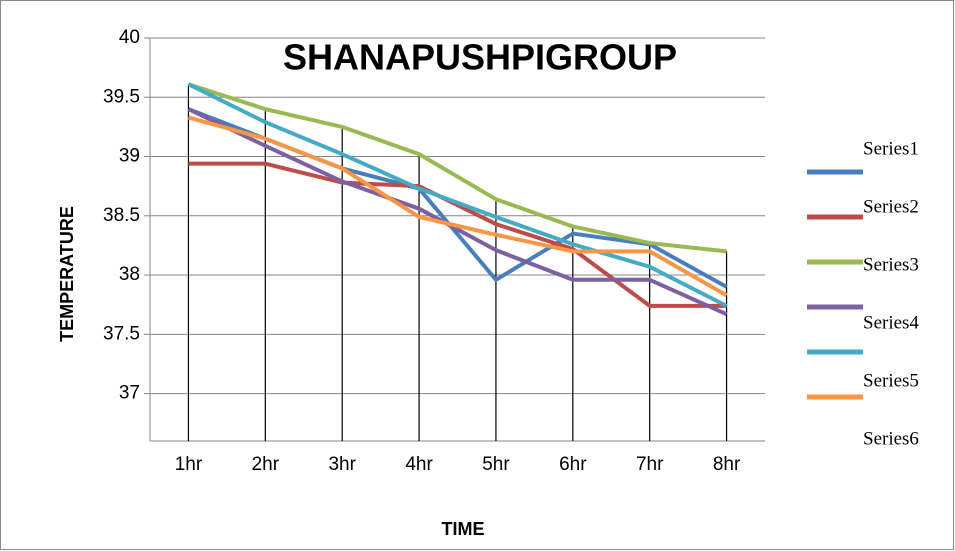  What do you see at coordinates (891, 206) in the screenshot?
I see `legend-label: Series2` at bounding box center [891, 206].